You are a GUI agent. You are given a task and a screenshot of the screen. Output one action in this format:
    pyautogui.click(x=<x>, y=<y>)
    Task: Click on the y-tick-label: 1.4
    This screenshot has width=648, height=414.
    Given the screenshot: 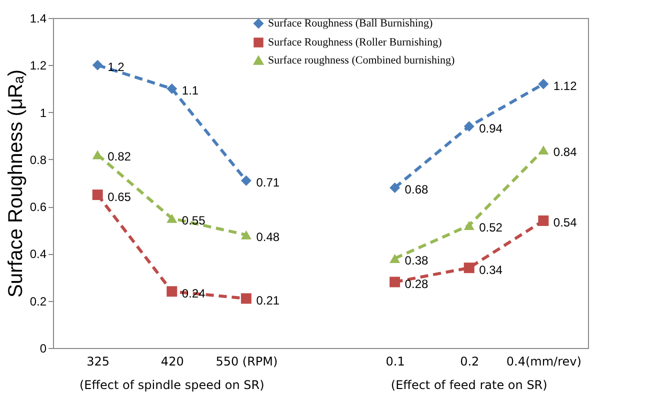 What is the action you would take?
    pyautogui.click(x=38, y=19)
    